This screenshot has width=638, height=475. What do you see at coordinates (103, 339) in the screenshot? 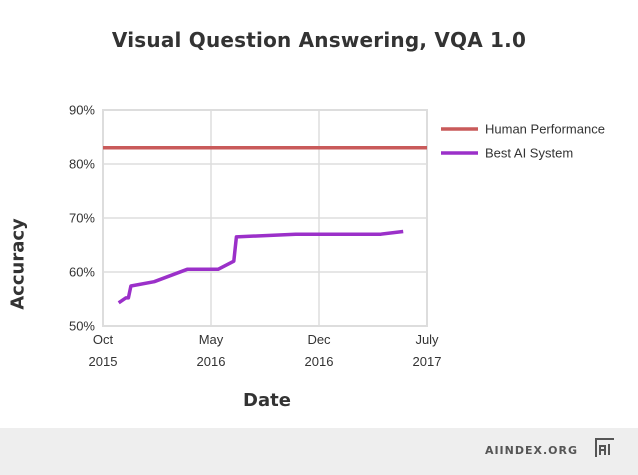
I see `x-tick-label: Oct` at bounding box center [103, 339].